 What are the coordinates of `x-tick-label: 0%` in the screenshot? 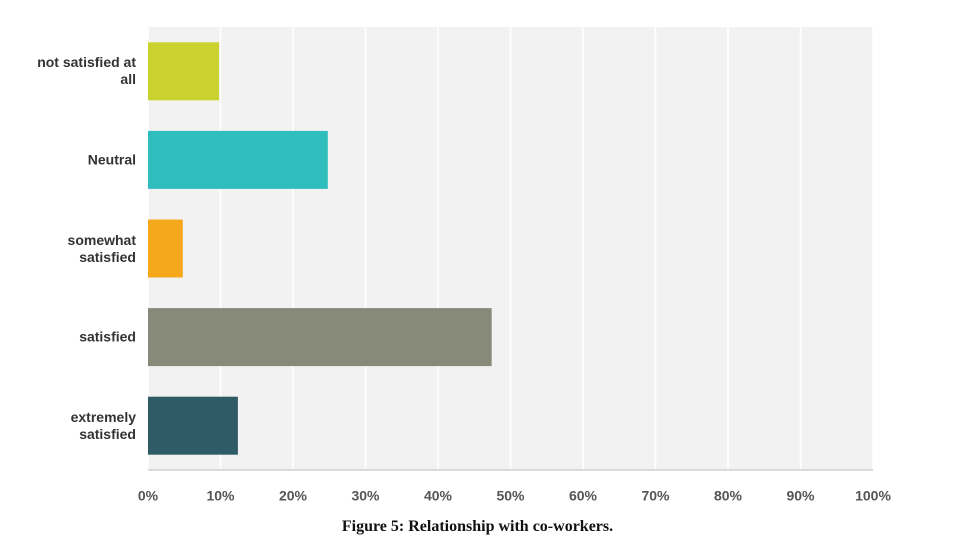 It's located at (148, 496).